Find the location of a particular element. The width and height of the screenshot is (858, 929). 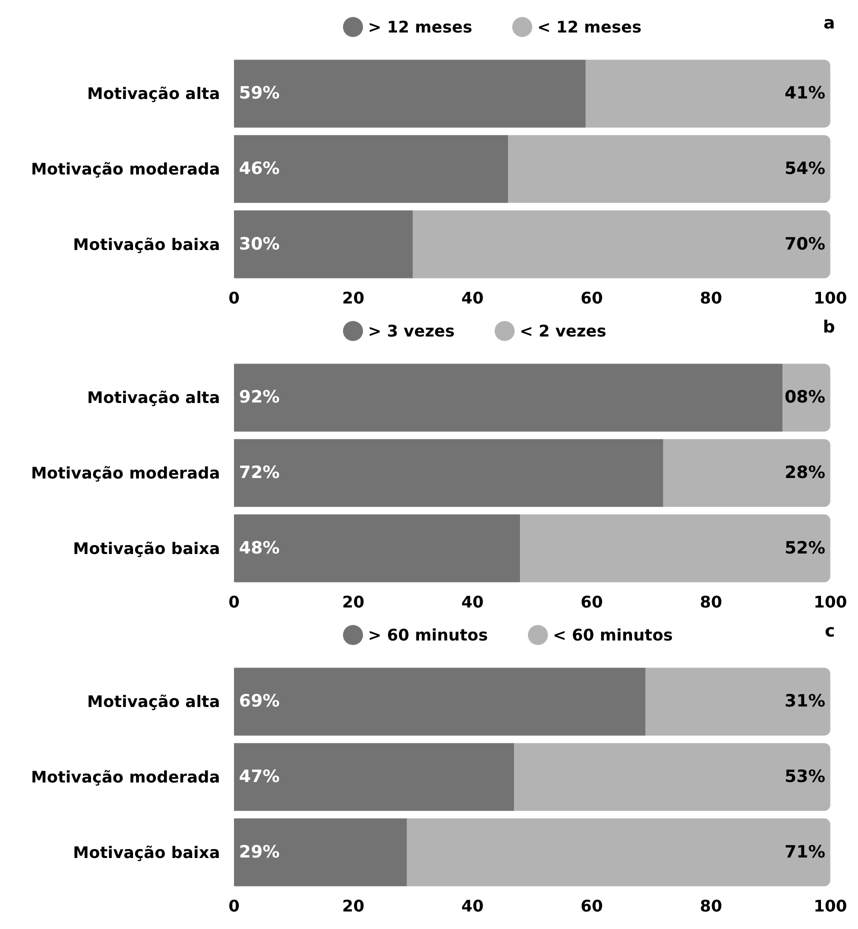

data-label: 08% is located at coordinates (805, 398).